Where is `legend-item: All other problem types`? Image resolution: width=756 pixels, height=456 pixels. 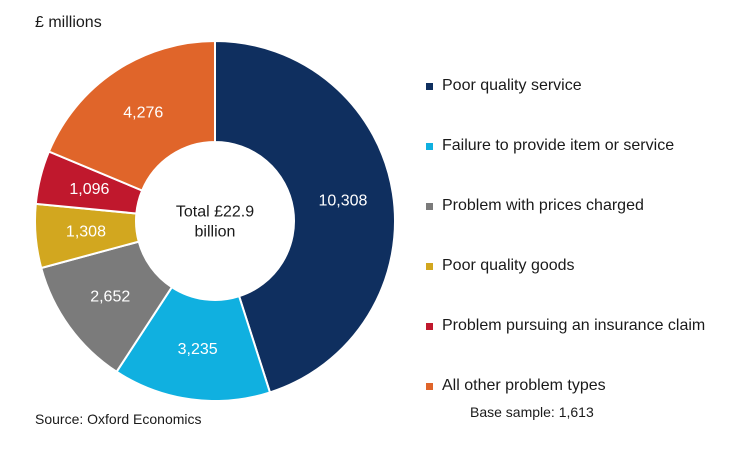 legend-item: All other problem types is located at coordinates (565, 386).